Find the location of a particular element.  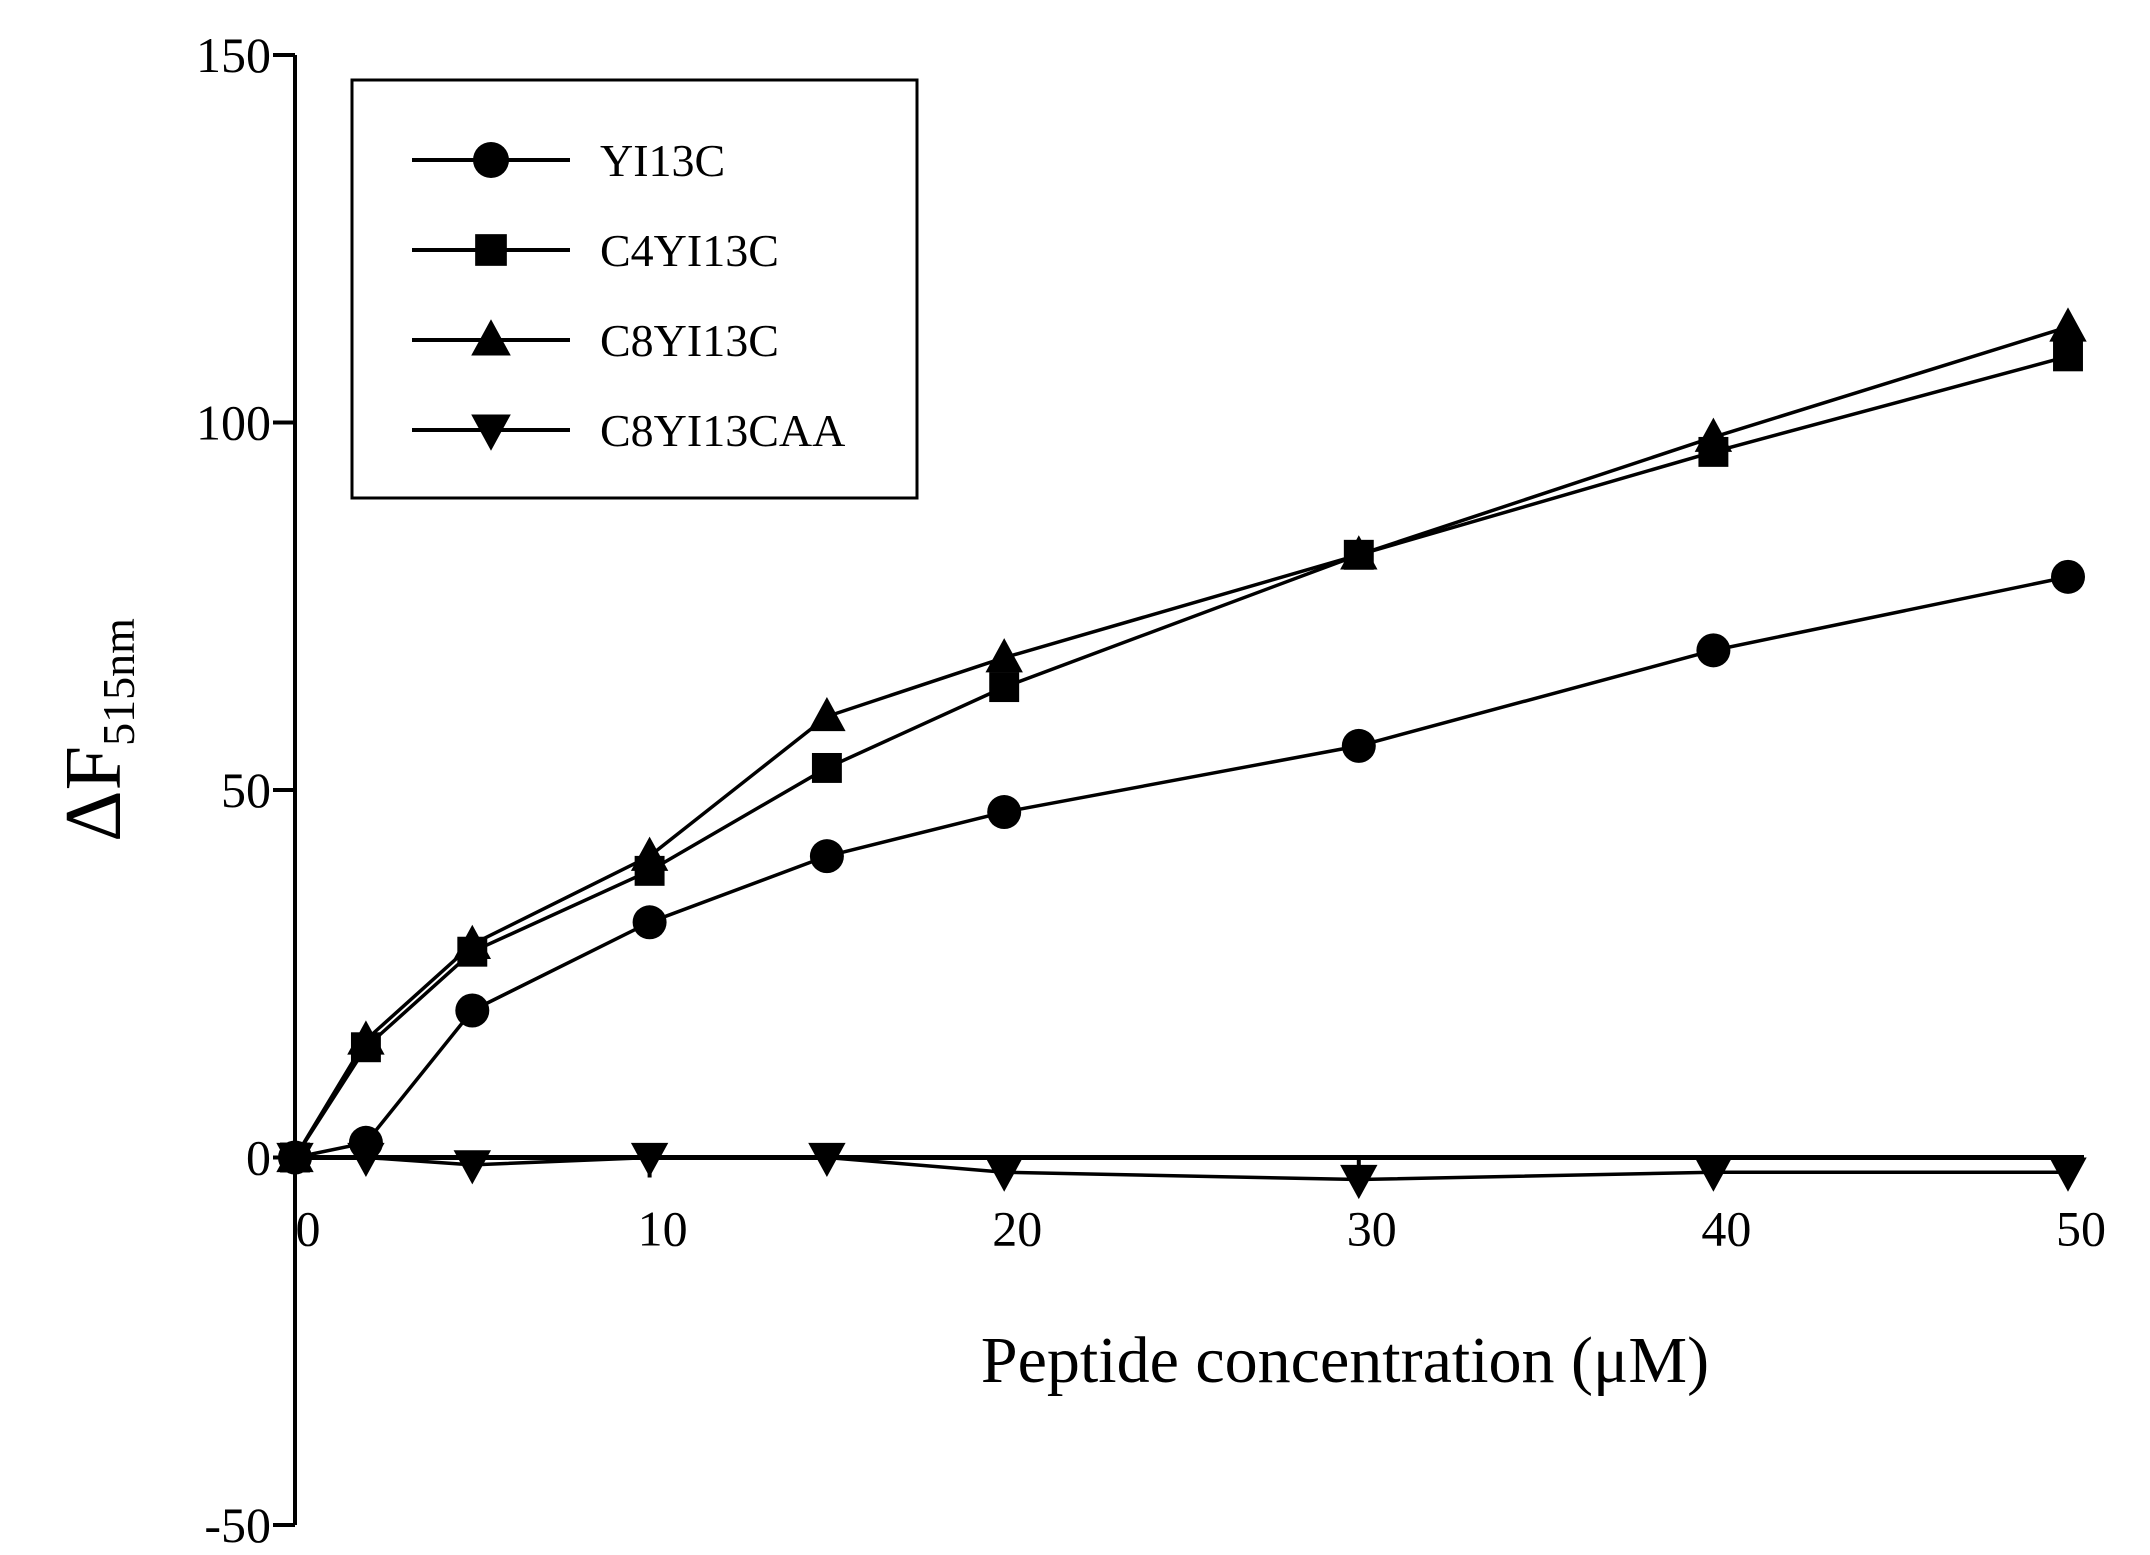

x-tick-label: 50 is located at coordinates (2081, 1229).